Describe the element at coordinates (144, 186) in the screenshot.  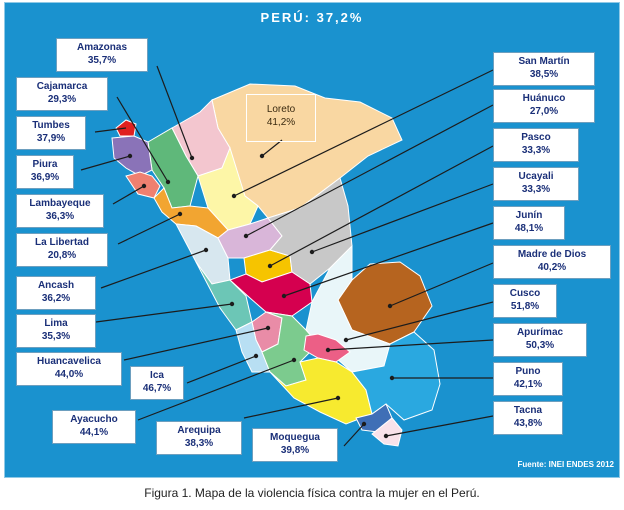
I see `marker-lambayeque` at that location.